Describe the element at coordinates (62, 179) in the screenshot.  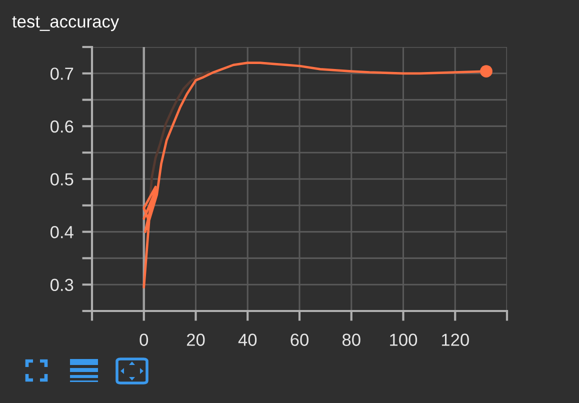
I see `y-tick-label: 0.5` at that location.